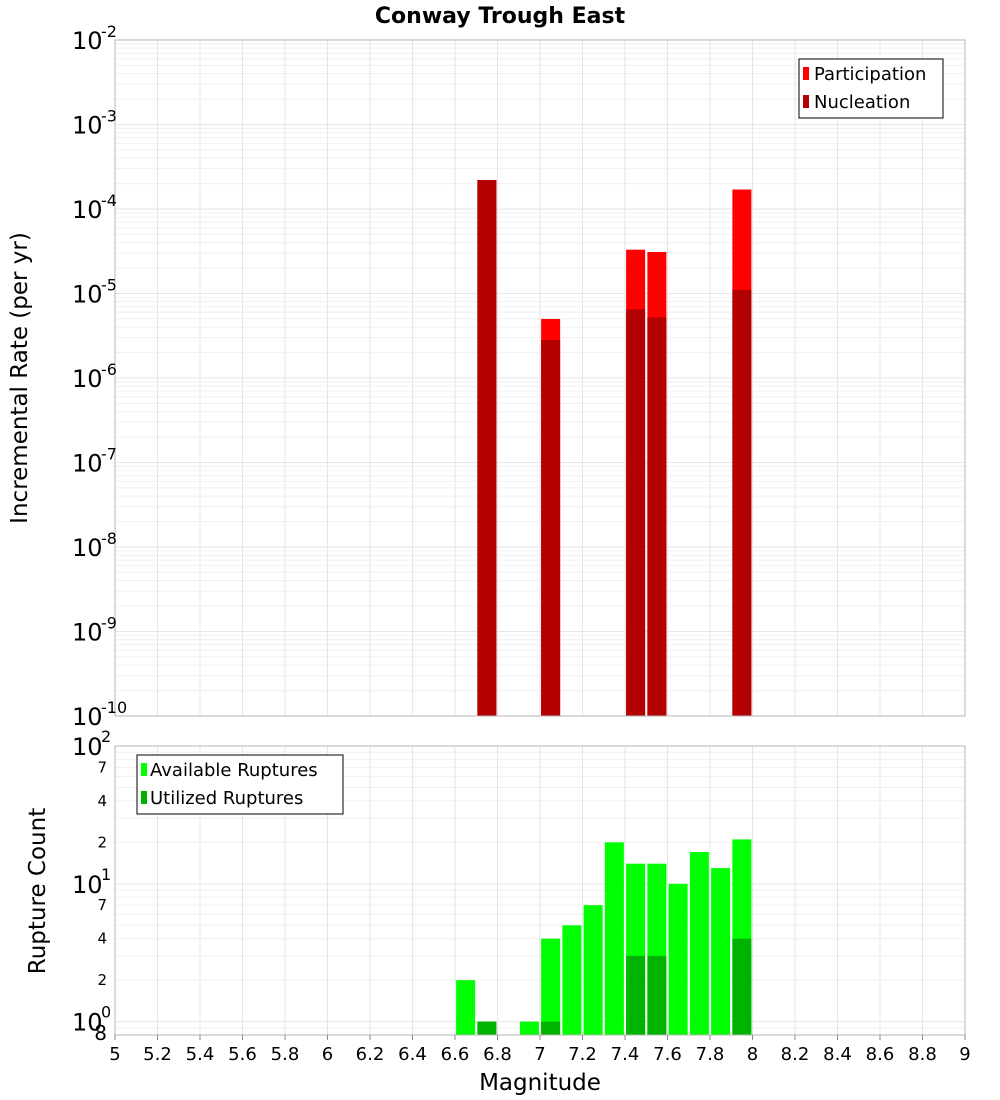 This screenshot has height=1100, width=1000. I want to click on bottom-y-major-tick: 10¹, so click(91, 882).